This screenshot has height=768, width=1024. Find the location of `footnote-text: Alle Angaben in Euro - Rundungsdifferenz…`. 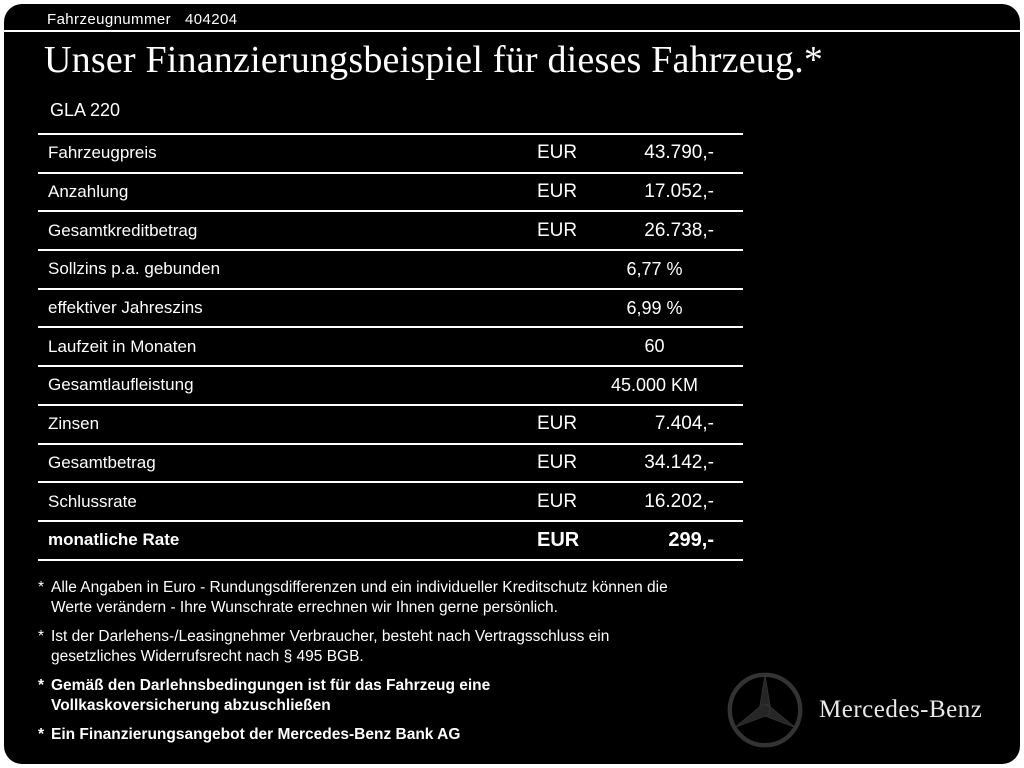

footnote-text: Alle Angaben in Euro - Rundungsdifferenz… is located at coordinates (359, 597).